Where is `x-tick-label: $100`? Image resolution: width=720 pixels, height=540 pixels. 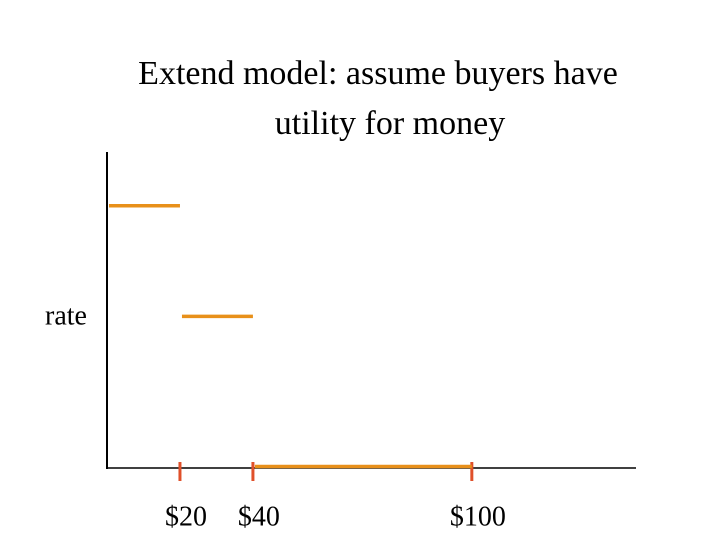 x-tick-label: $100 is located at coordinates (478, 516).